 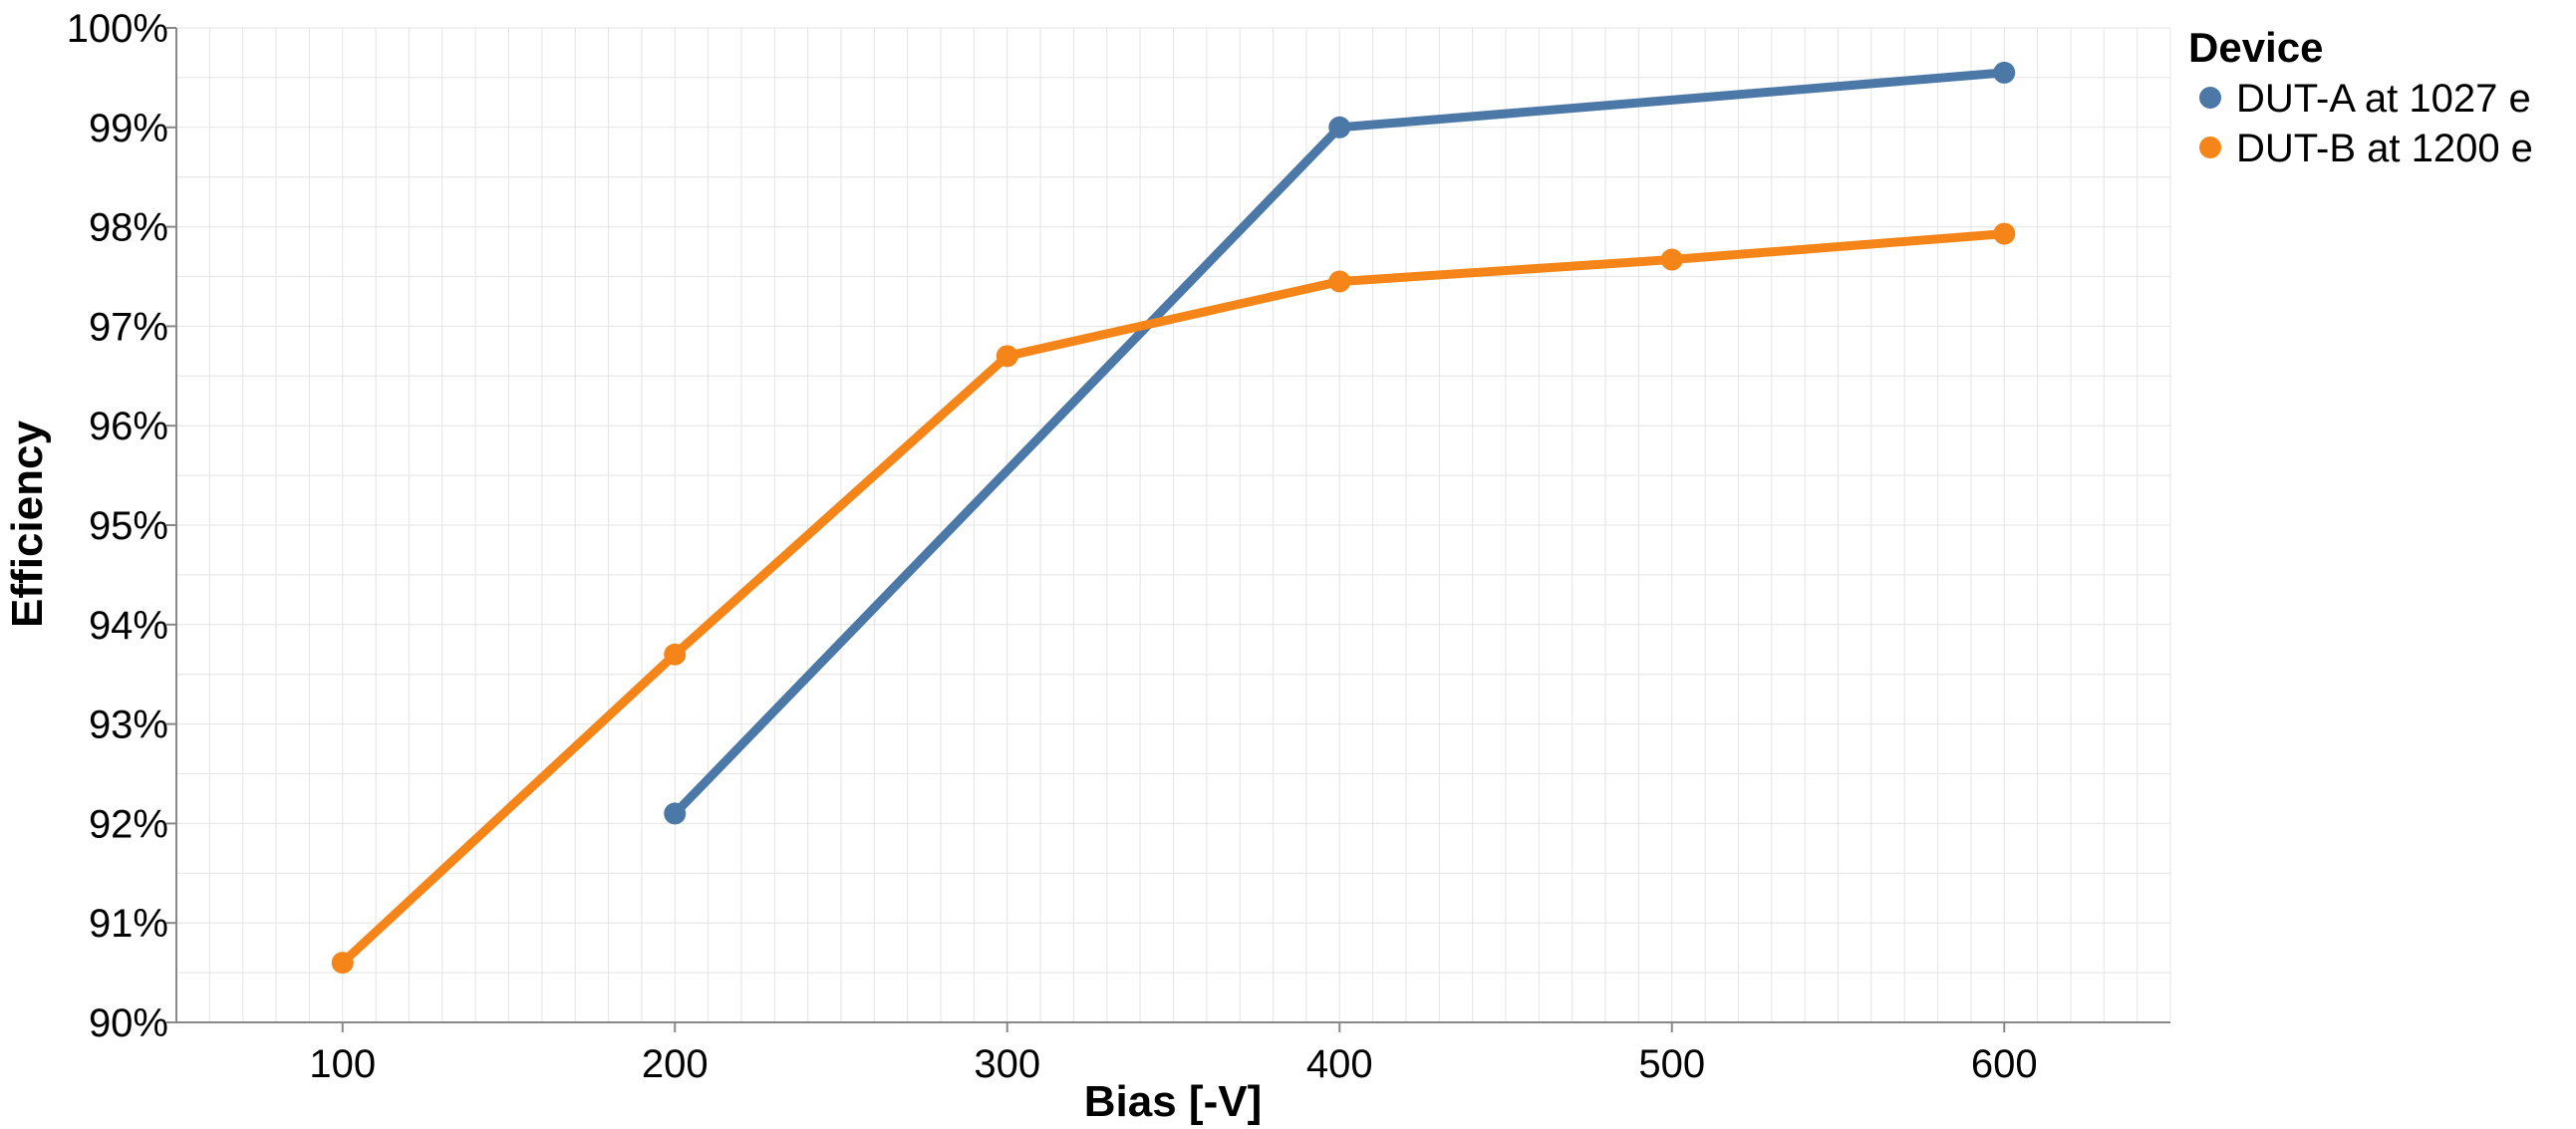 What do you see at coordinates (2366, 123) in the screenshot?
I see `legend: DUT-A at 1027 e DUT-B at 1200 e` at bounding box center [2366, 123].